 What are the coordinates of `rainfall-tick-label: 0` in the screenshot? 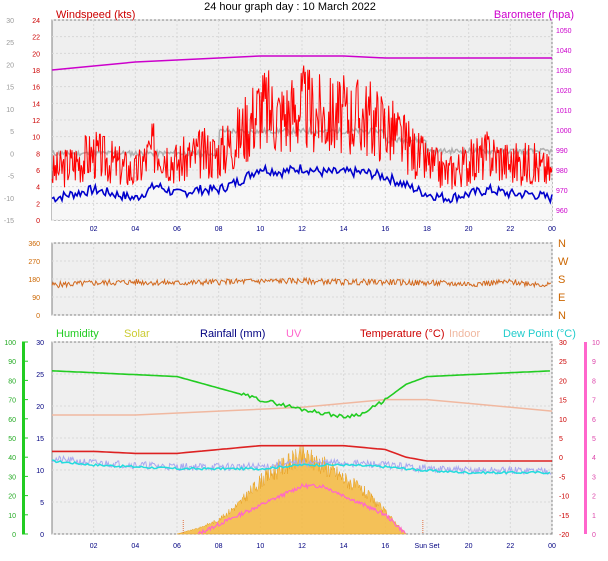 It's located at (42, 535).